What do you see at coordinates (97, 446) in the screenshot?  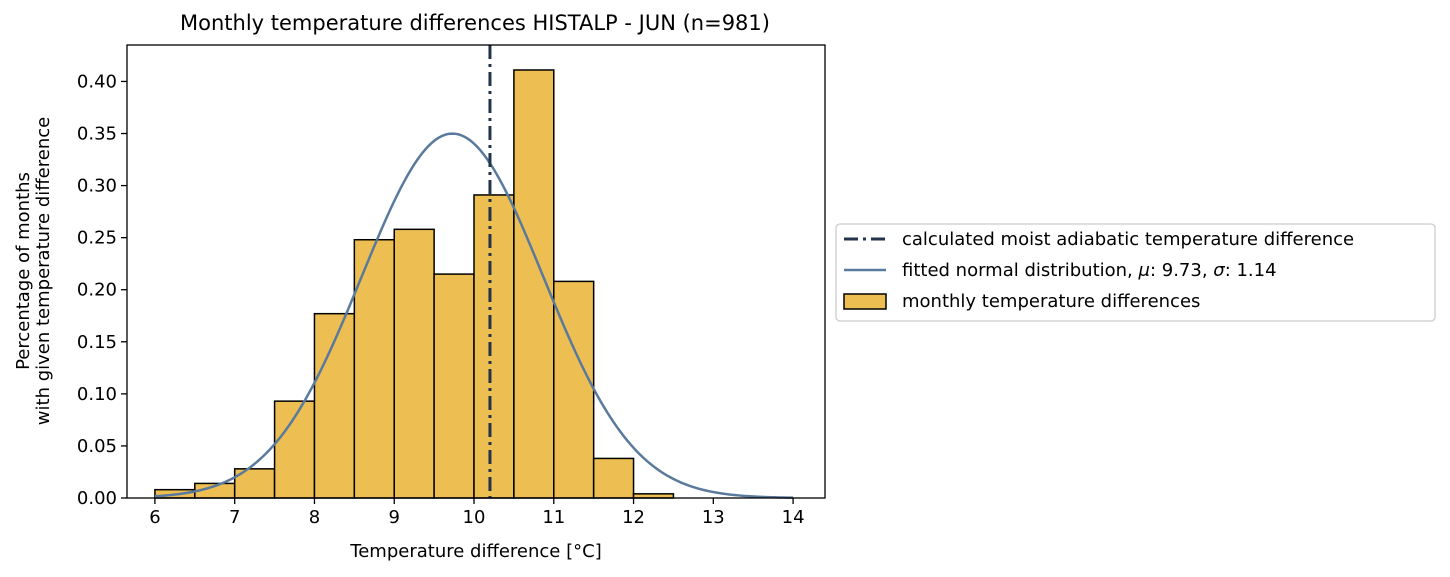 I see `y-tick-label: 0.05` at bounding box center [97, 446].